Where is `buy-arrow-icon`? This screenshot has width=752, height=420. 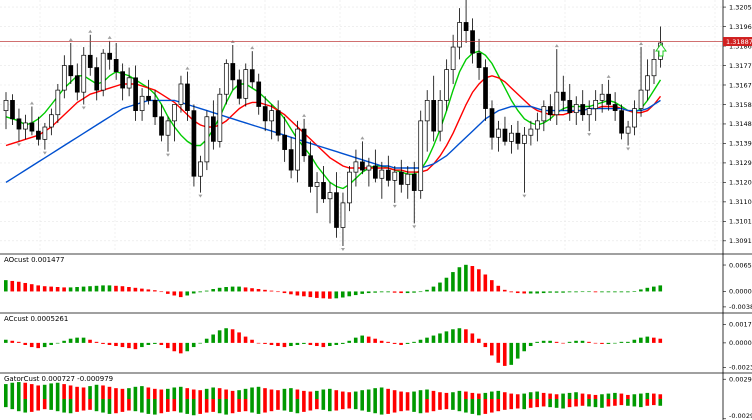 buy-arrow-icon is located at coordinates (661, 50).